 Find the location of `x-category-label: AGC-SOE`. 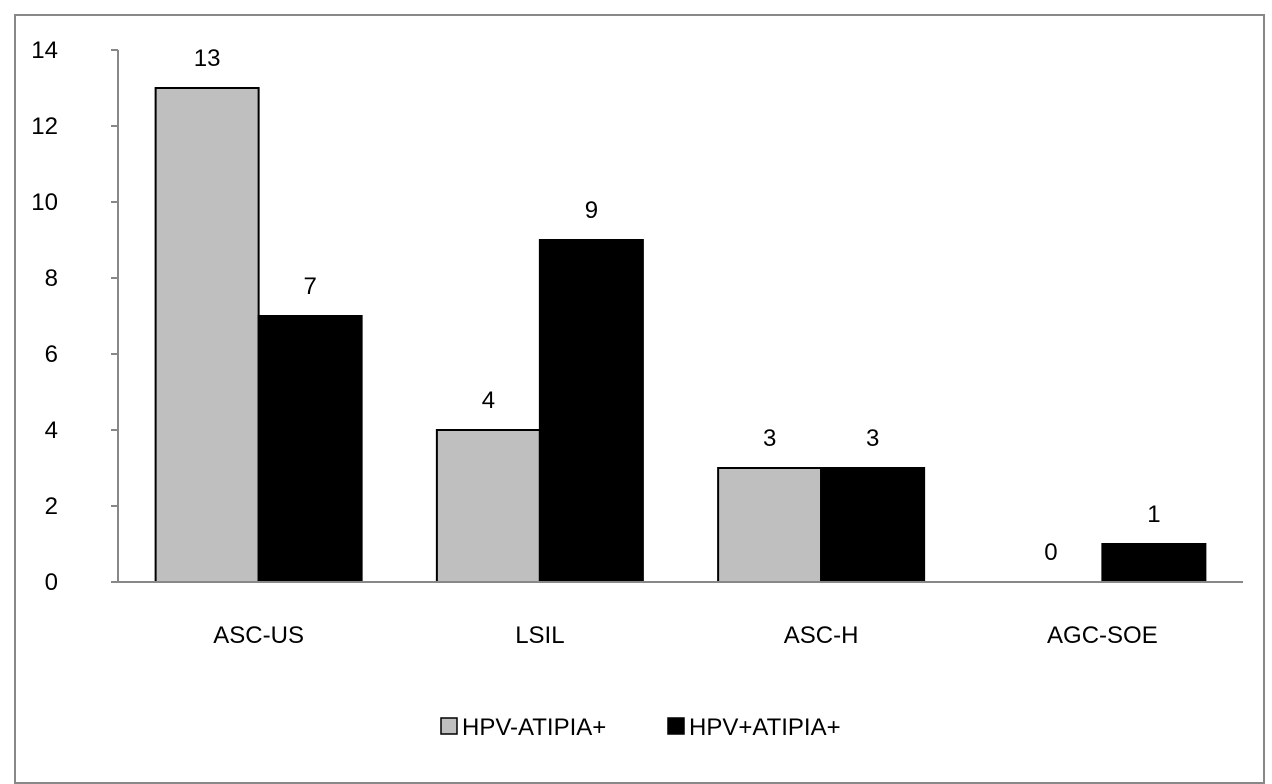

x-category-label: AGC-SOE is located at coordinates (1102, 635).